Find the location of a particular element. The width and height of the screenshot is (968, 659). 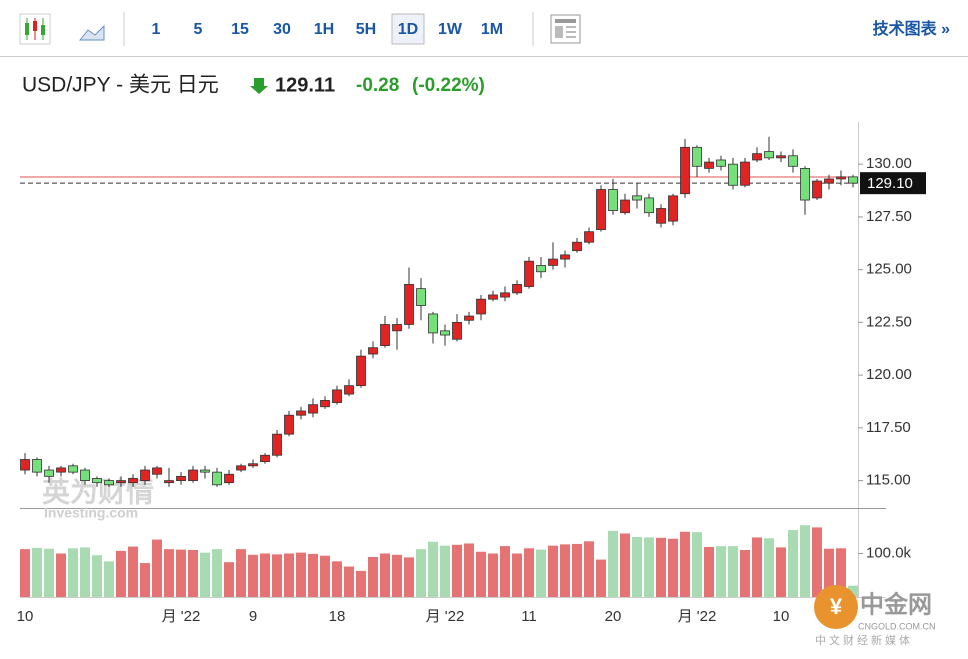

y-tick-label: 125.00 is located at coordinates (889, 269).